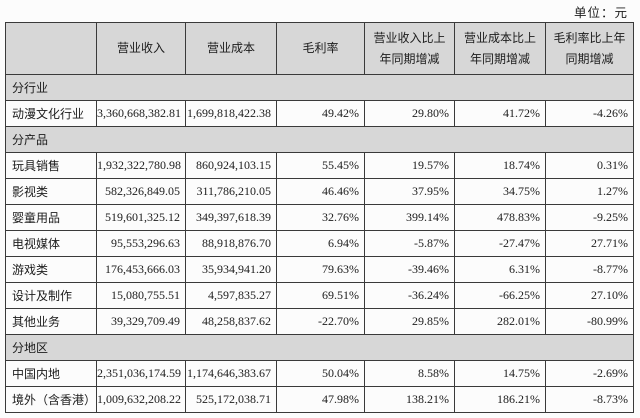 Image resolution: width=640 pixels, height=418 pixels. What do you see at coordinates (500, 191) in the screenshot?
I see `cell-value: 34.75%` at bounding box center [500, 191].